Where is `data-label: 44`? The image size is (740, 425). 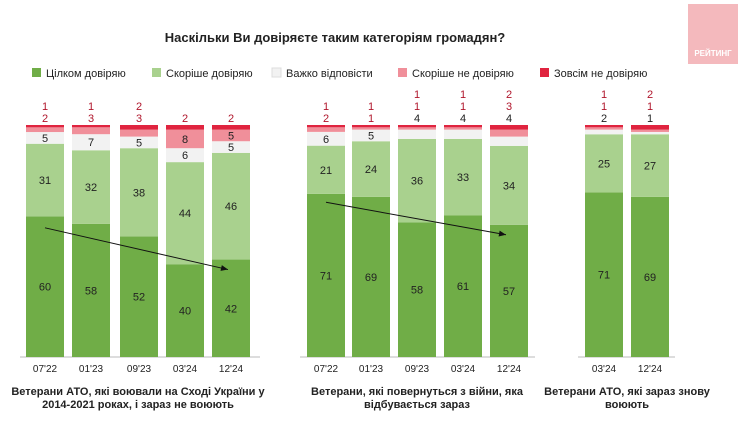 data-label: 44 is located at coordinates (185, 214).